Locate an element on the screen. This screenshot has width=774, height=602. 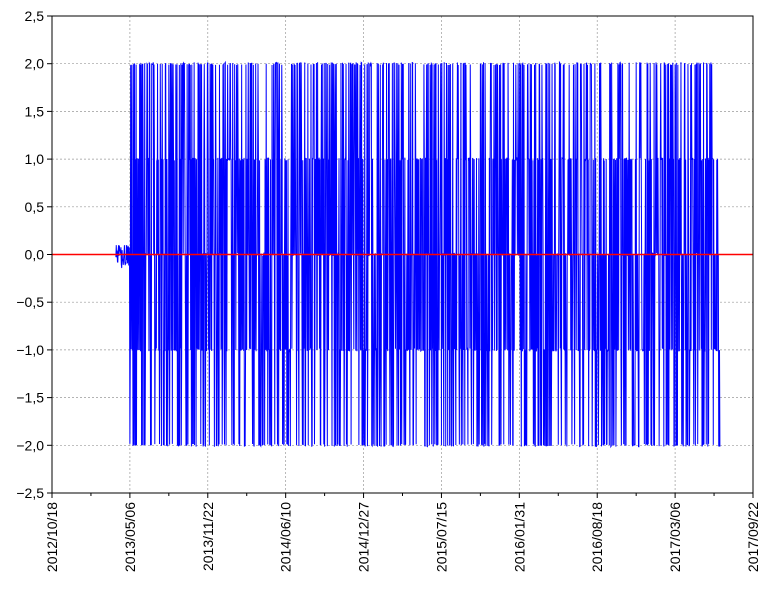
y-tick-label: −1,5 is located at coordinates (30, 398).